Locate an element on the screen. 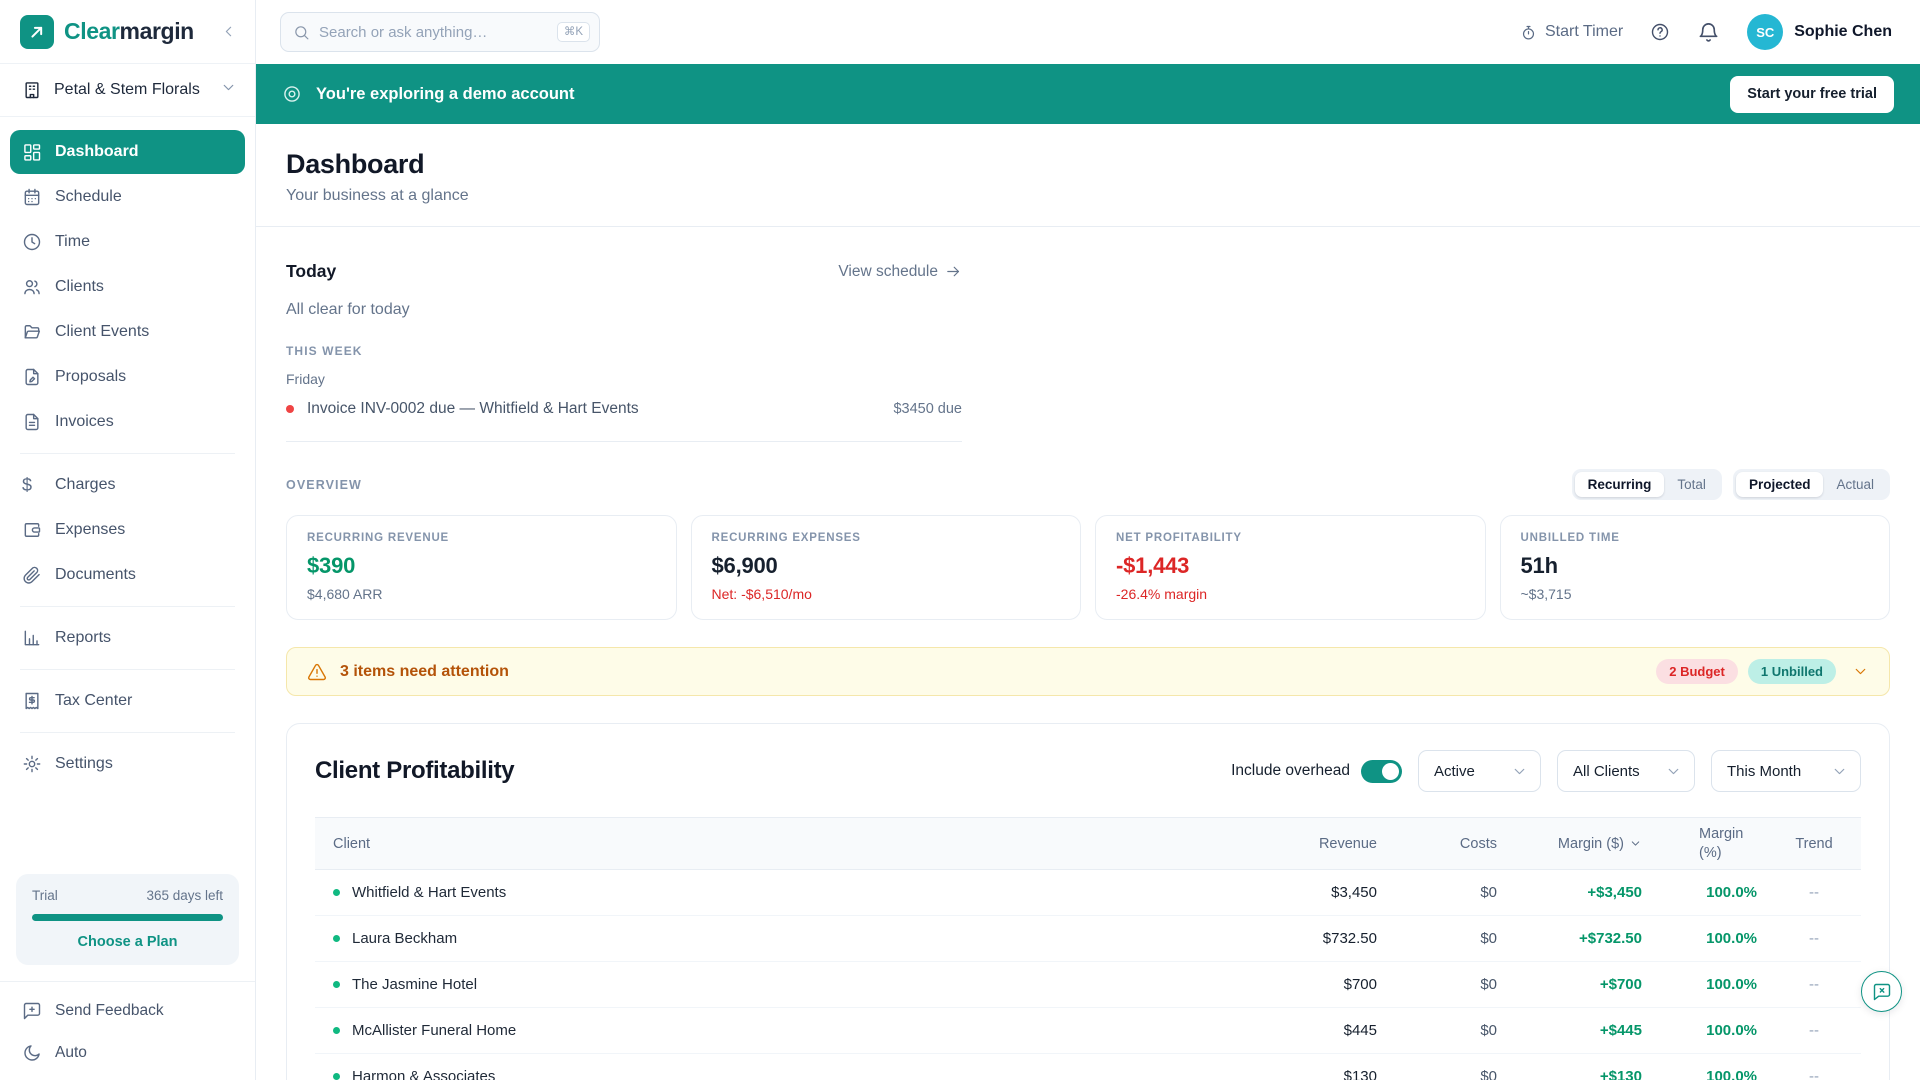 This screenshot has height=1080, width=1920. sidebar-item-label: Time is located at coordinates (72, 241).